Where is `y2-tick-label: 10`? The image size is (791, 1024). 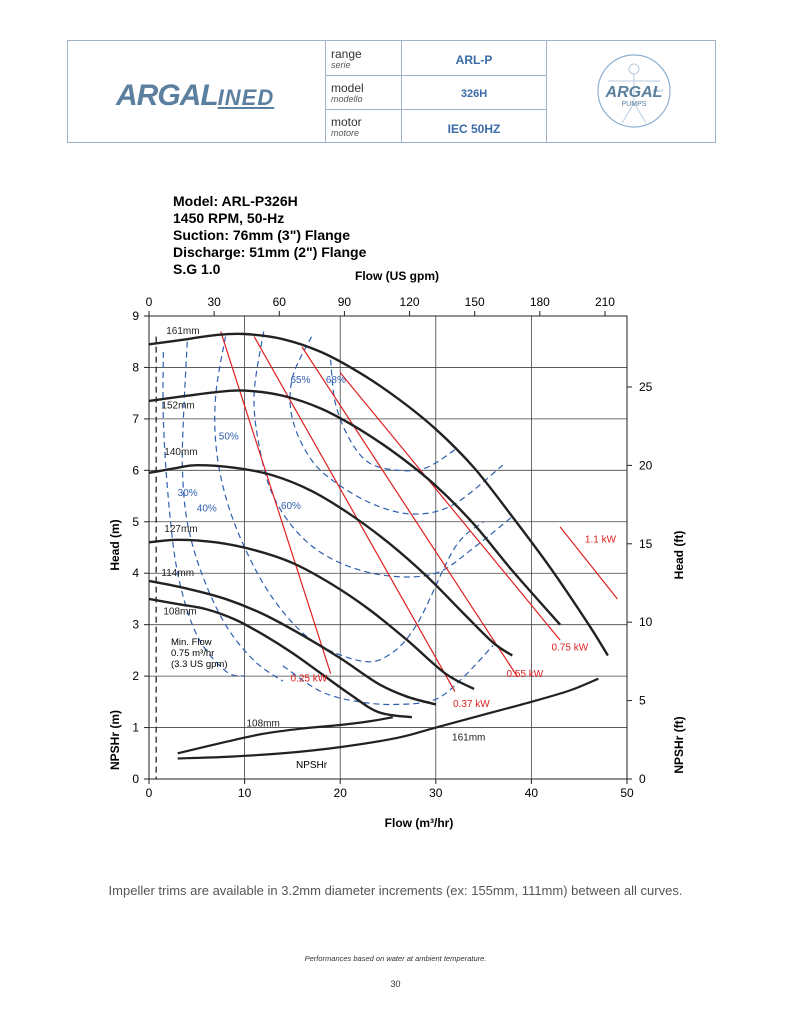
y2-tick-label: 10 is located at coordinates (646, 622).